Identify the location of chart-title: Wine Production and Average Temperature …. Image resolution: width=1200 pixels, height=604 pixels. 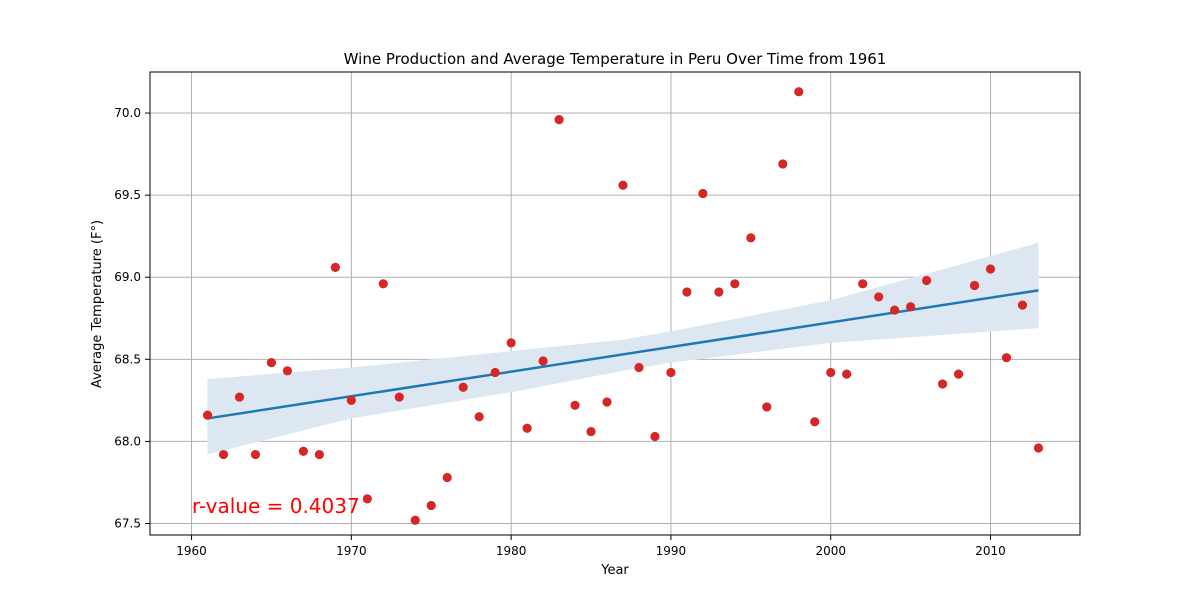
(615, 59).